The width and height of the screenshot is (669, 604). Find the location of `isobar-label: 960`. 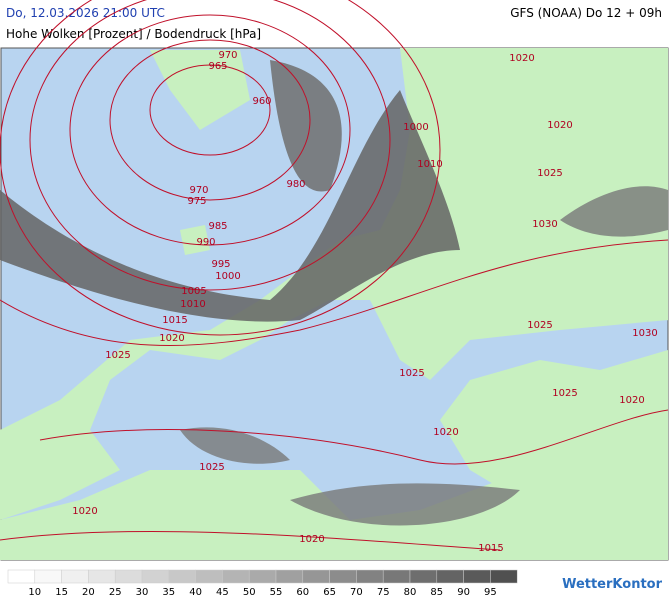

isobar-label: 960 is located at coordinates (261, 101).